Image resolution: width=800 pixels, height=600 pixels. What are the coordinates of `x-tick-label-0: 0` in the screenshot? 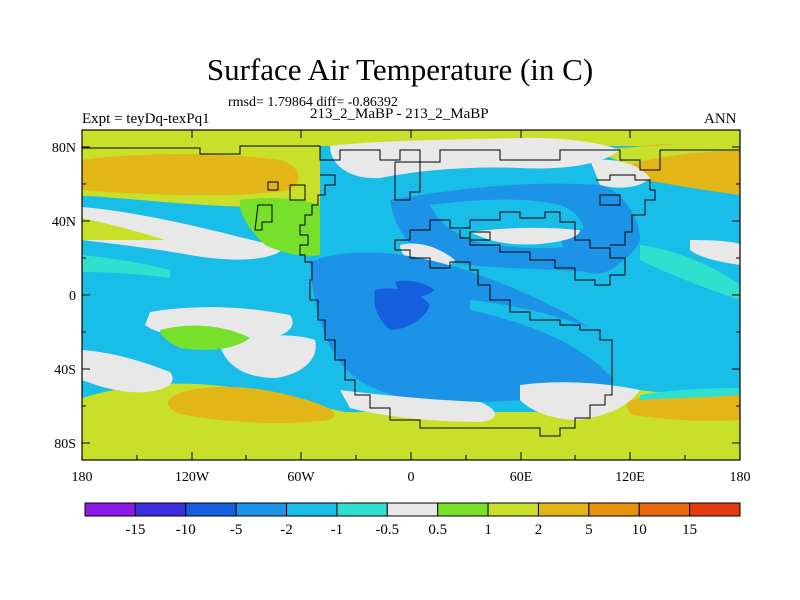 It's located at (411, 477).